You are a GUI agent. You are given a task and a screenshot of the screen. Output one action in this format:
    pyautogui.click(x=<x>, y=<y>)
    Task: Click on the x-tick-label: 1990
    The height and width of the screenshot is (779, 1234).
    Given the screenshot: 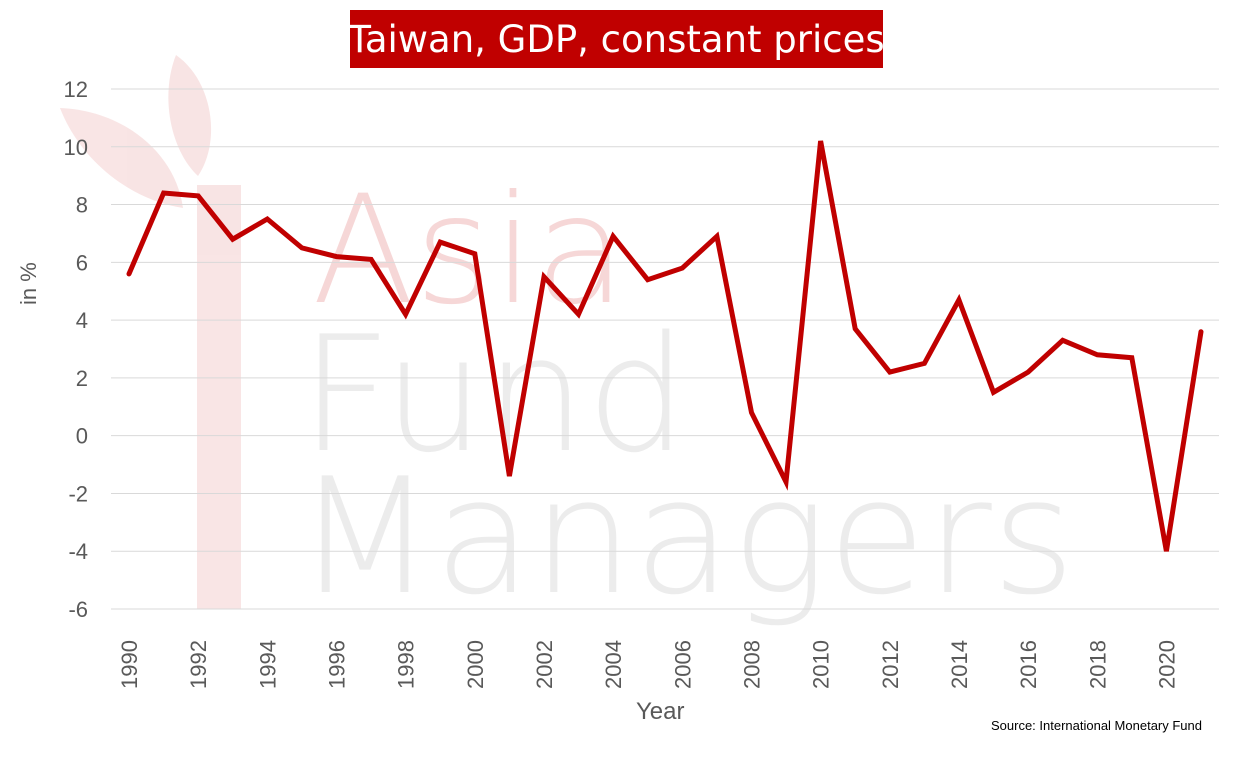 What is the action you would take?
    pyautogui.click(x=129, y=664)
    